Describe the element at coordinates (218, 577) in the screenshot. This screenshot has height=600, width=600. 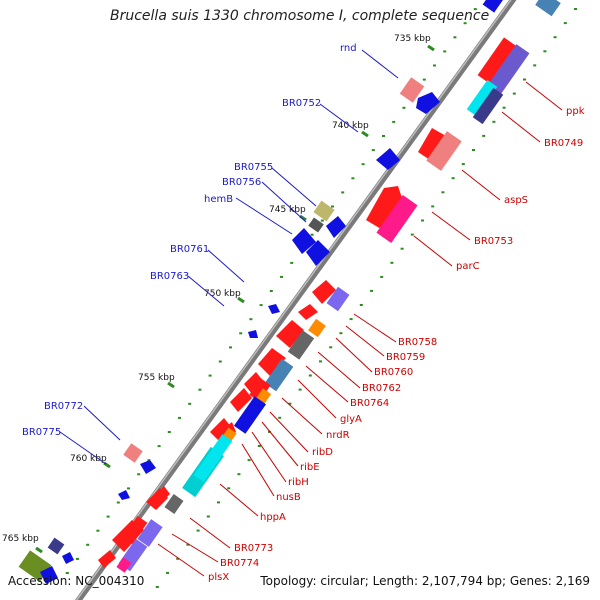
I see `gene-label: plsX` at that location.